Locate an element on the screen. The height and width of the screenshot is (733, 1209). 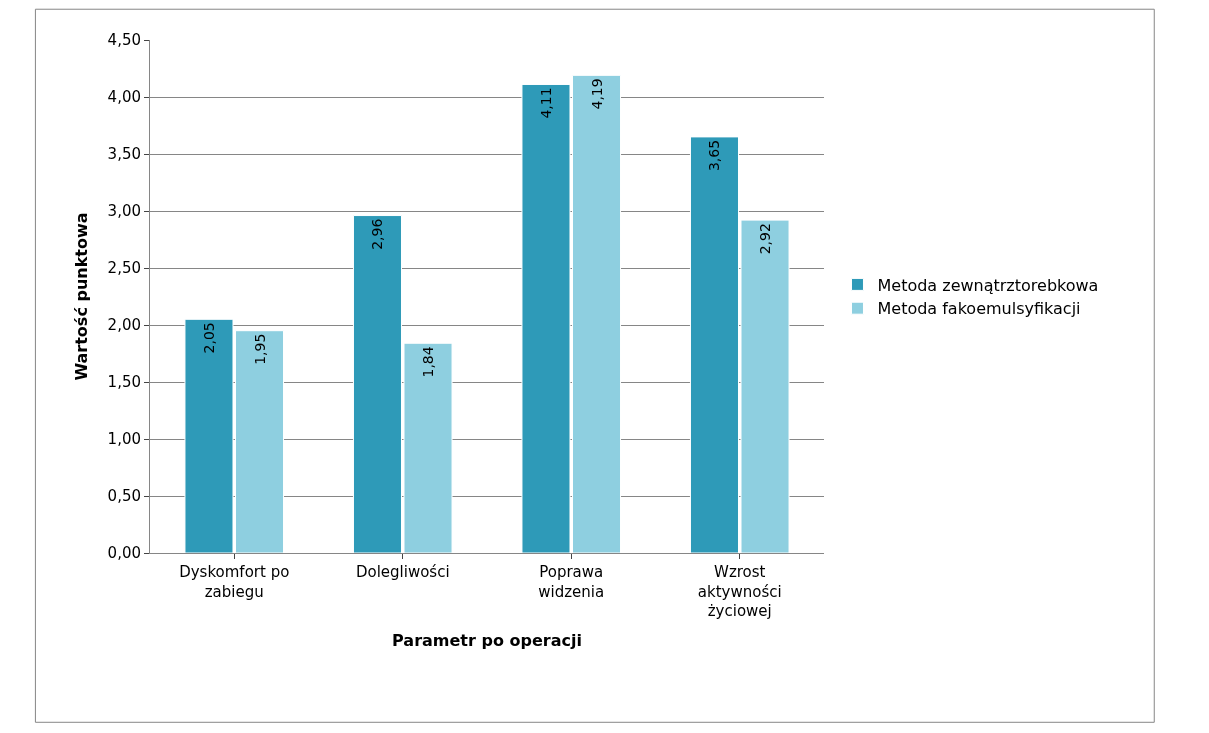
data-label: 4,19 is located at coordinates (596, 94).